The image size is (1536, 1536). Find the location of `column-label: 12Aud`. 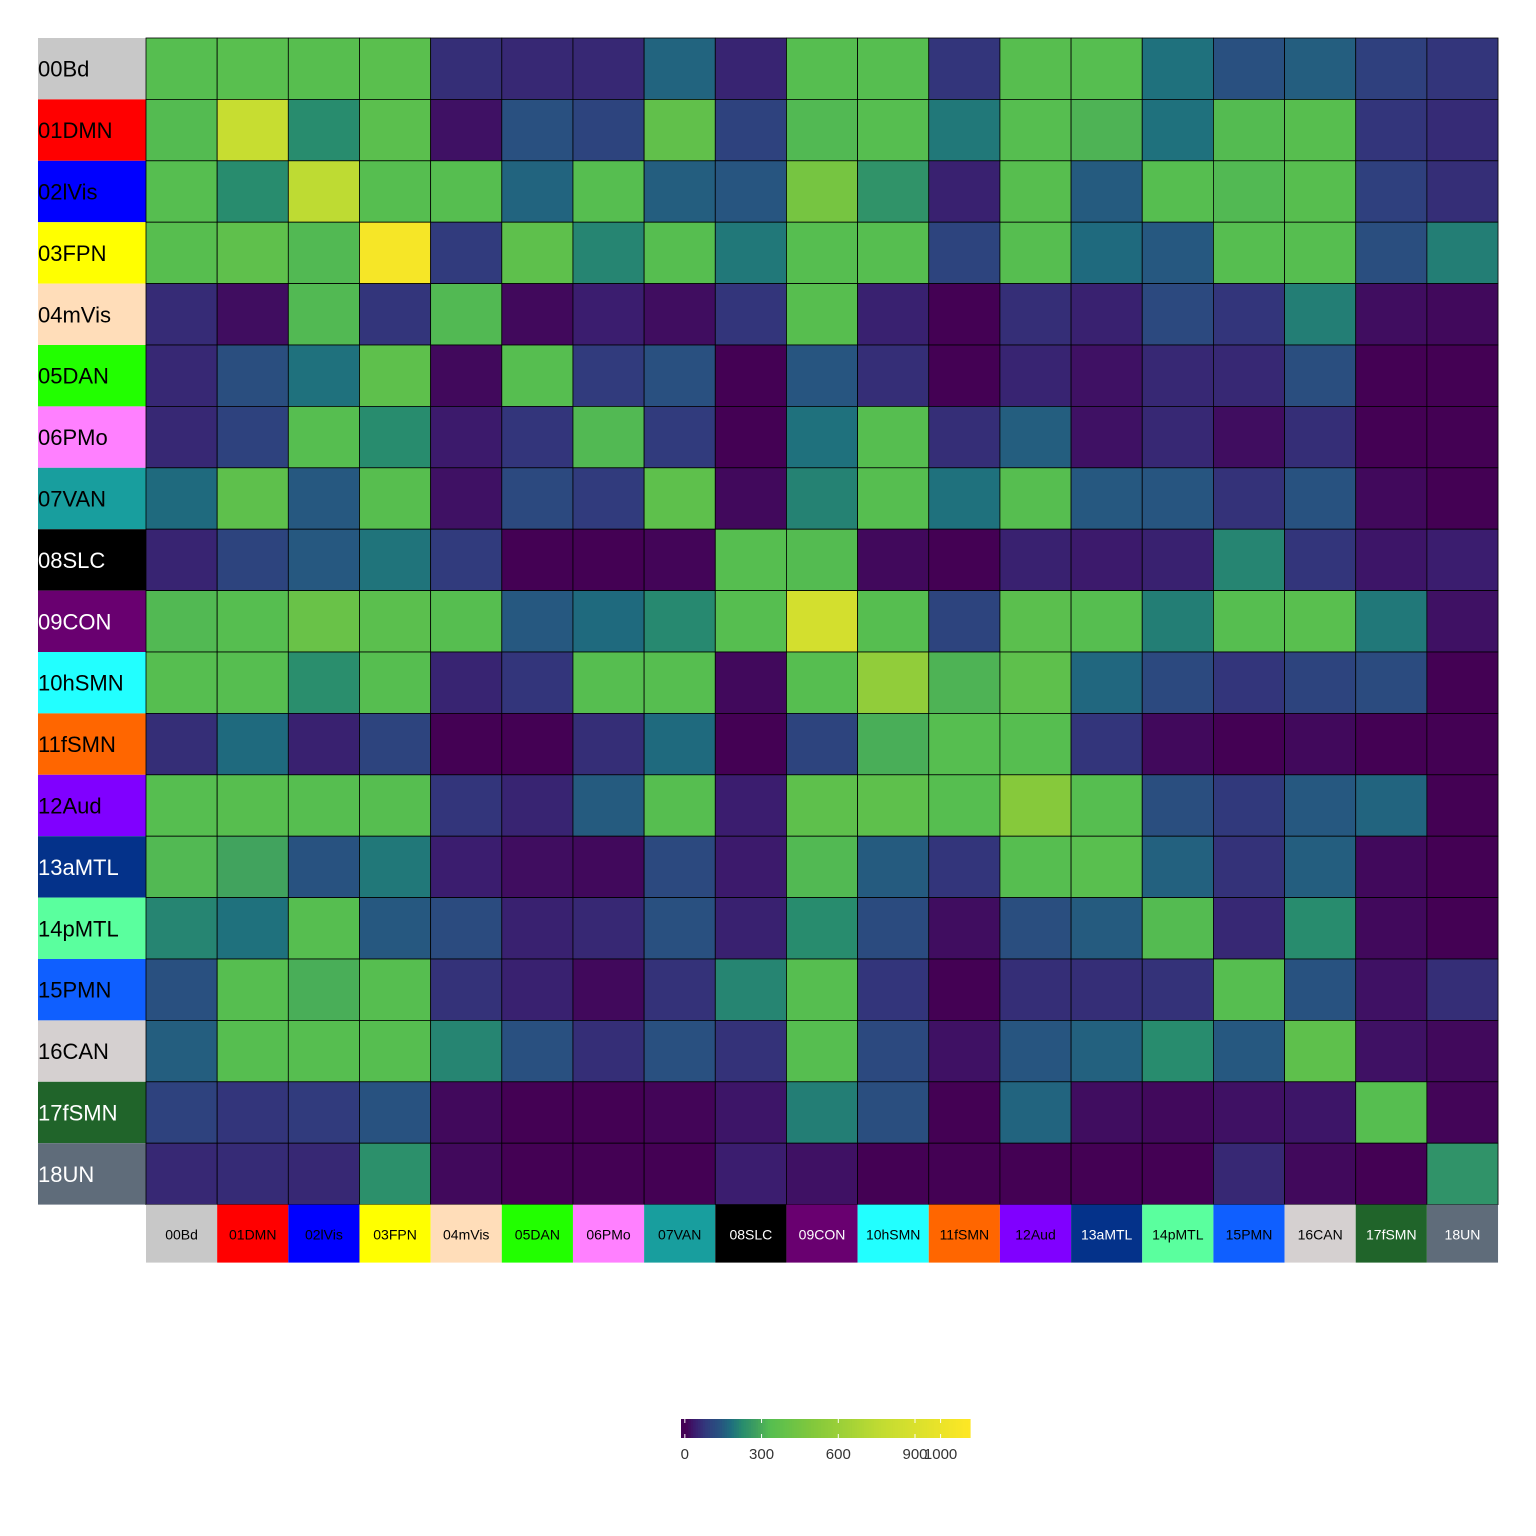

column-label: 12Aud is located at coordinates (1035, 1235).